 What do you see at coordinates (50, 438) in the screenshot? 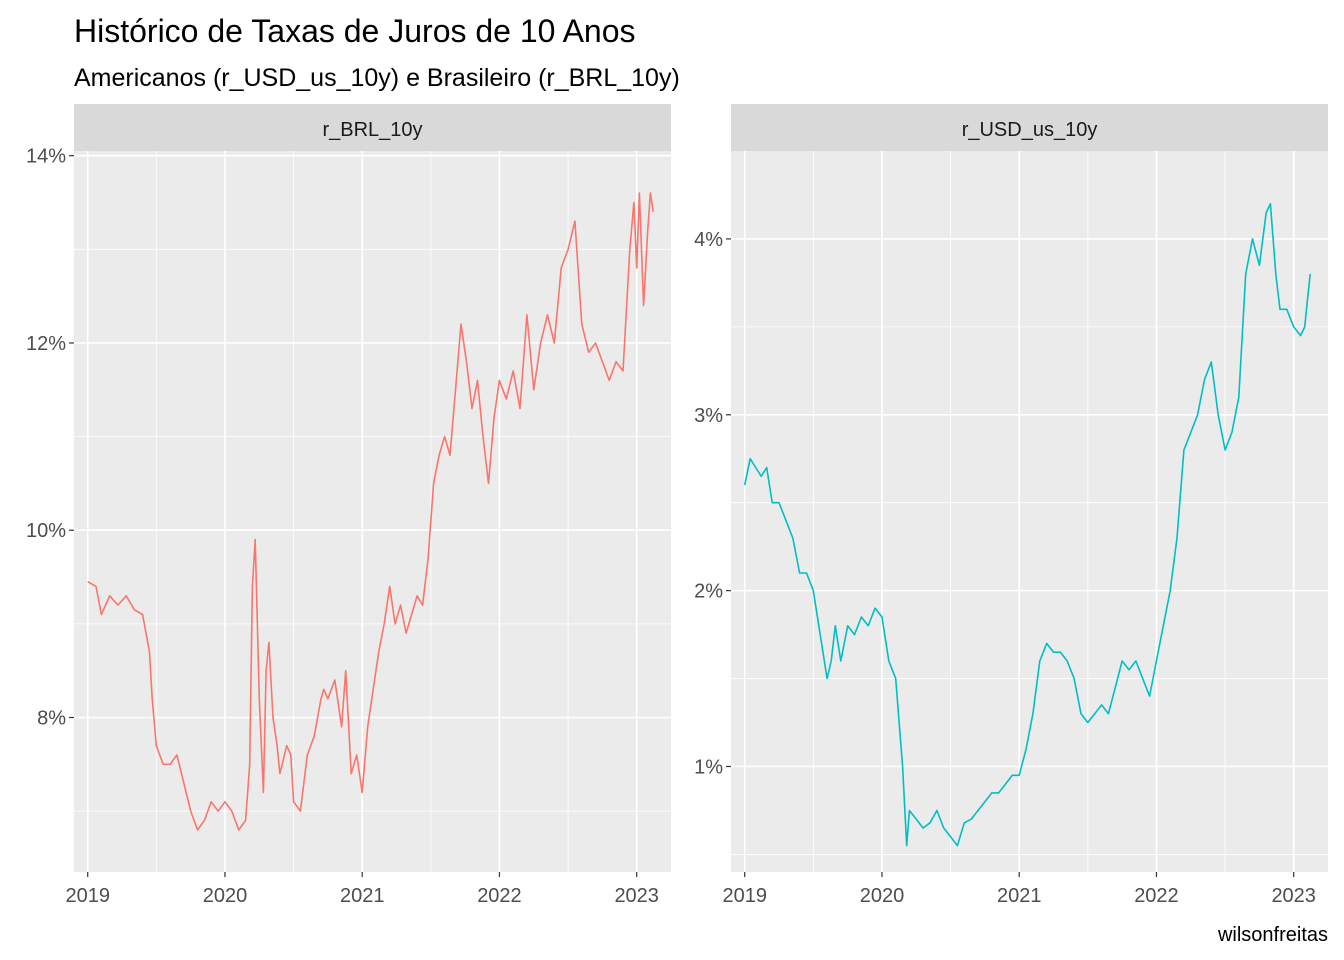
I see `y-axis: 8% 10% 12% 14%` at bounding box center [50, 438].